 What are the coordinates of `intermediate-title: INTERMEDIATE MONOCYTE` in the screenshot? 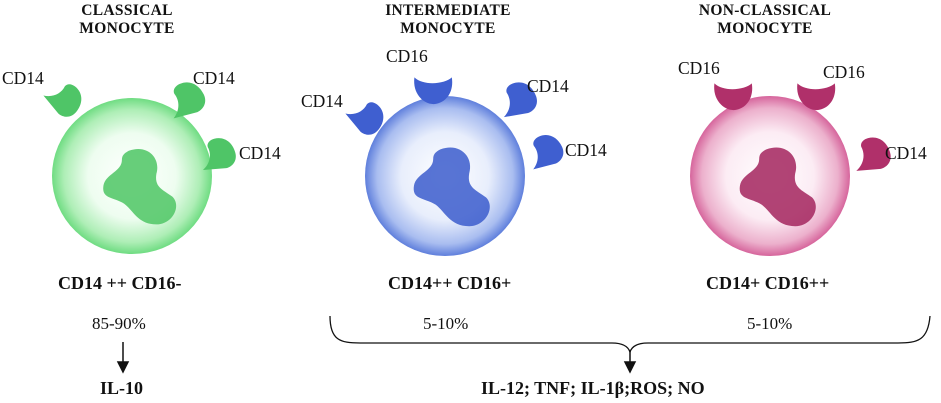 It's located at (448, 20).